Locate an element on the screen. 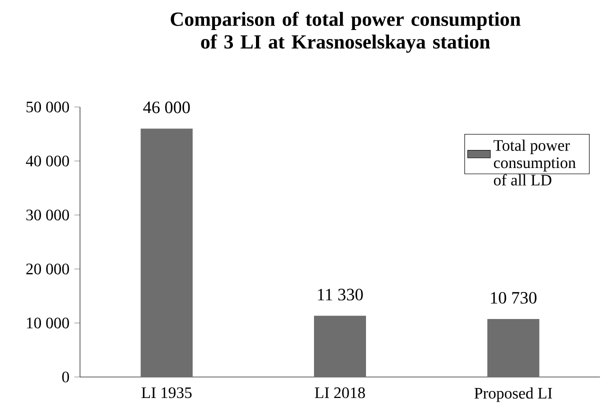  y-tick-label: 0 is located at coordinates (65, 377).